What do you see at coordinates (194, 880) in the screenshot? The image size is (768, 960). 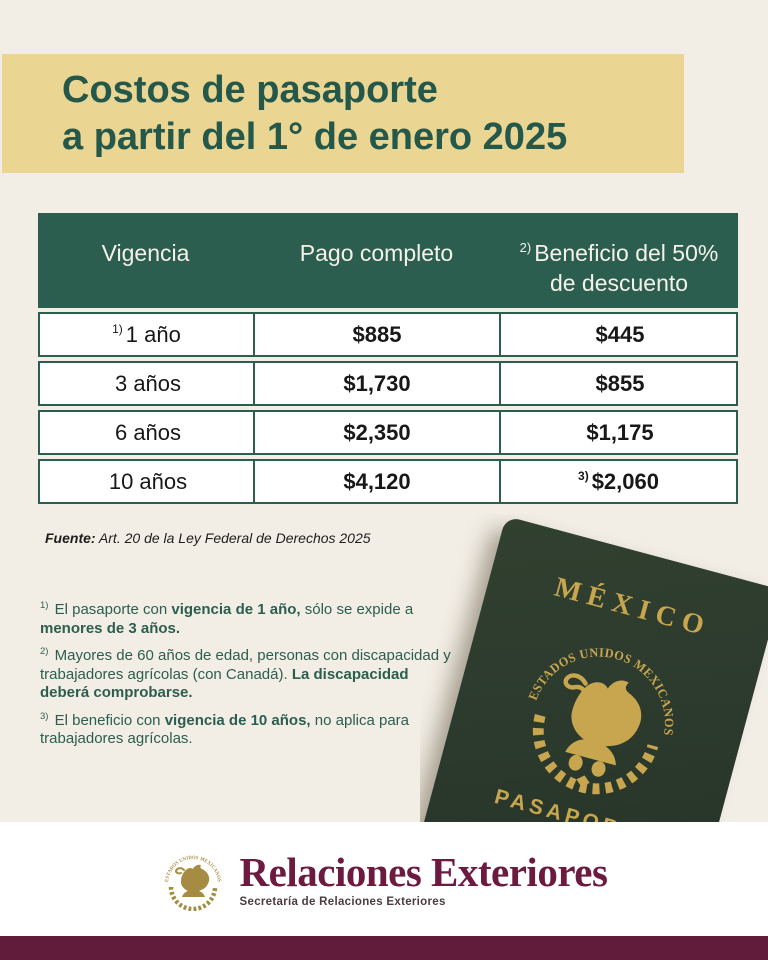 I see `eagle-silhouette-small` at bounding box center [194, 880].